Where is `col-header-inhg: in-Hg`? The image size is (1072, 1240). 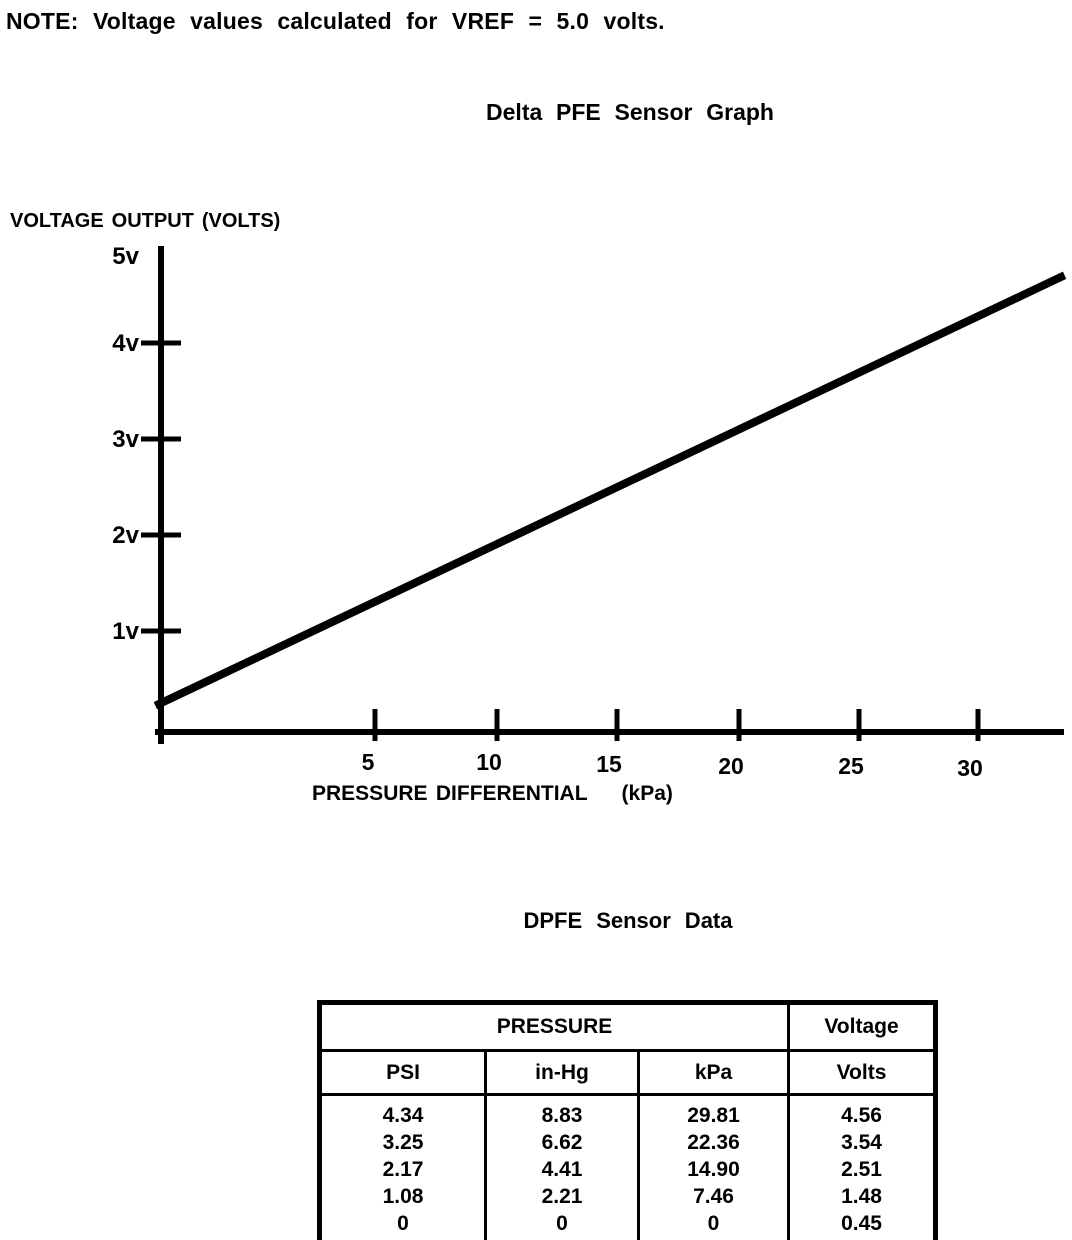 col-header-inhg: in-Hg is located at coordinates (562, 1072).